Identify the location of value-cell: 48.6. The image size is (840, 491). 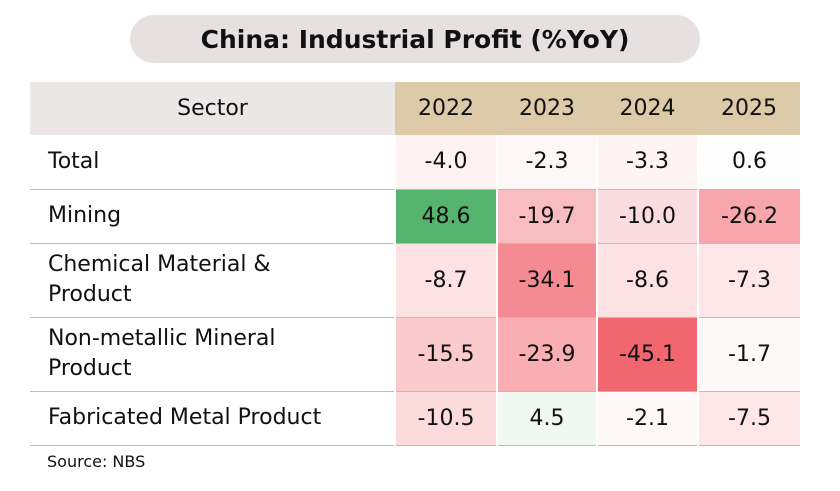
(445, 216).